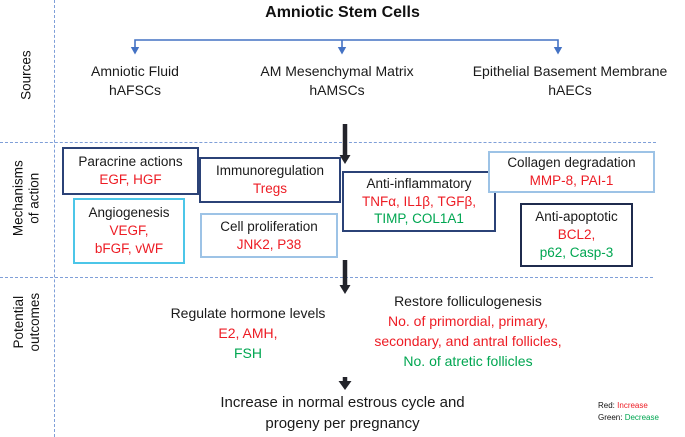  I want to click on source-amniotic-fluid: Amniotic Fluid hAFSCs, so click(135, 81).